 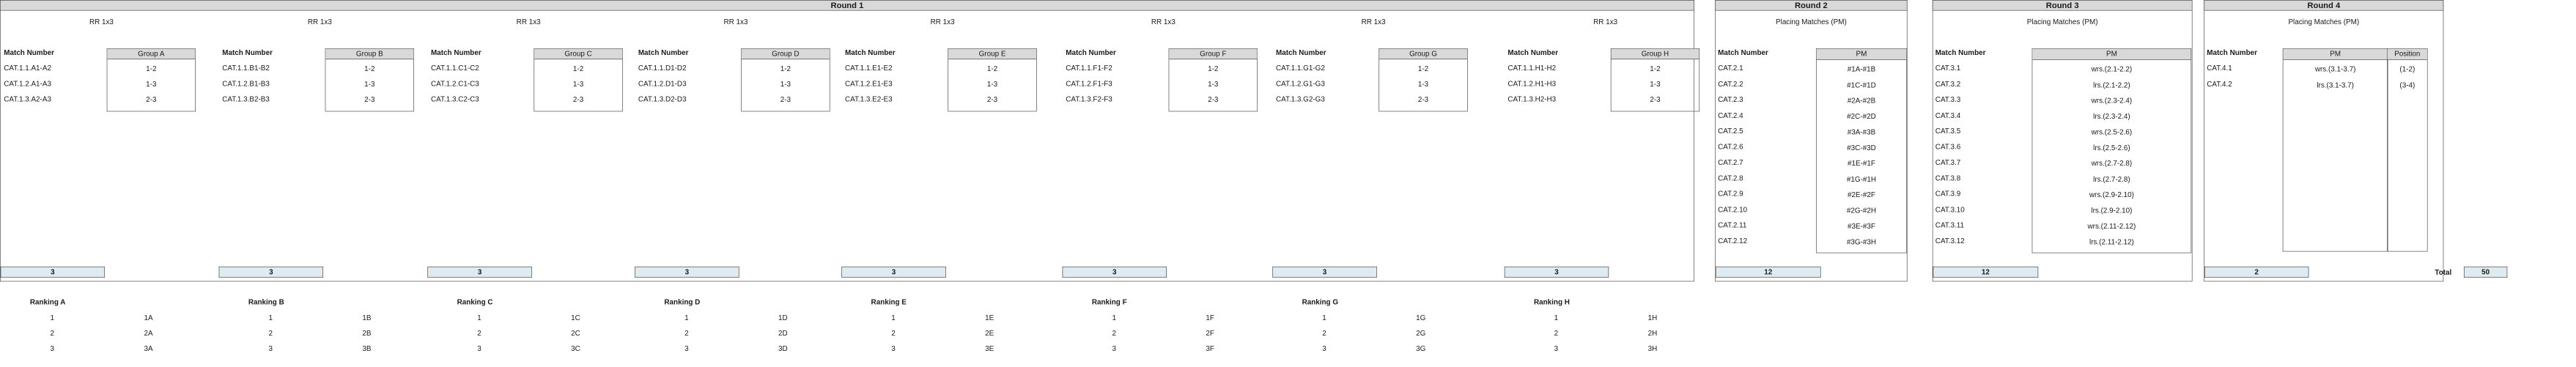 I want to click on pm-pairing: wrs.(2.11-2.12), so click(x=2111, y=226).